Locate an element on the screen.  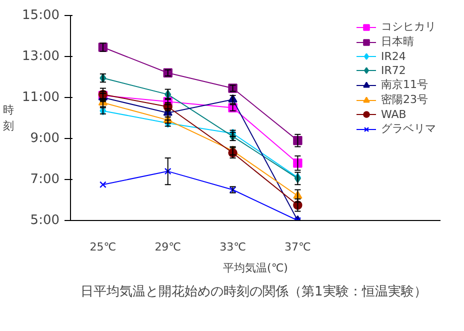
y-tick-label: 5:00 is located at coordinates (45, 220).